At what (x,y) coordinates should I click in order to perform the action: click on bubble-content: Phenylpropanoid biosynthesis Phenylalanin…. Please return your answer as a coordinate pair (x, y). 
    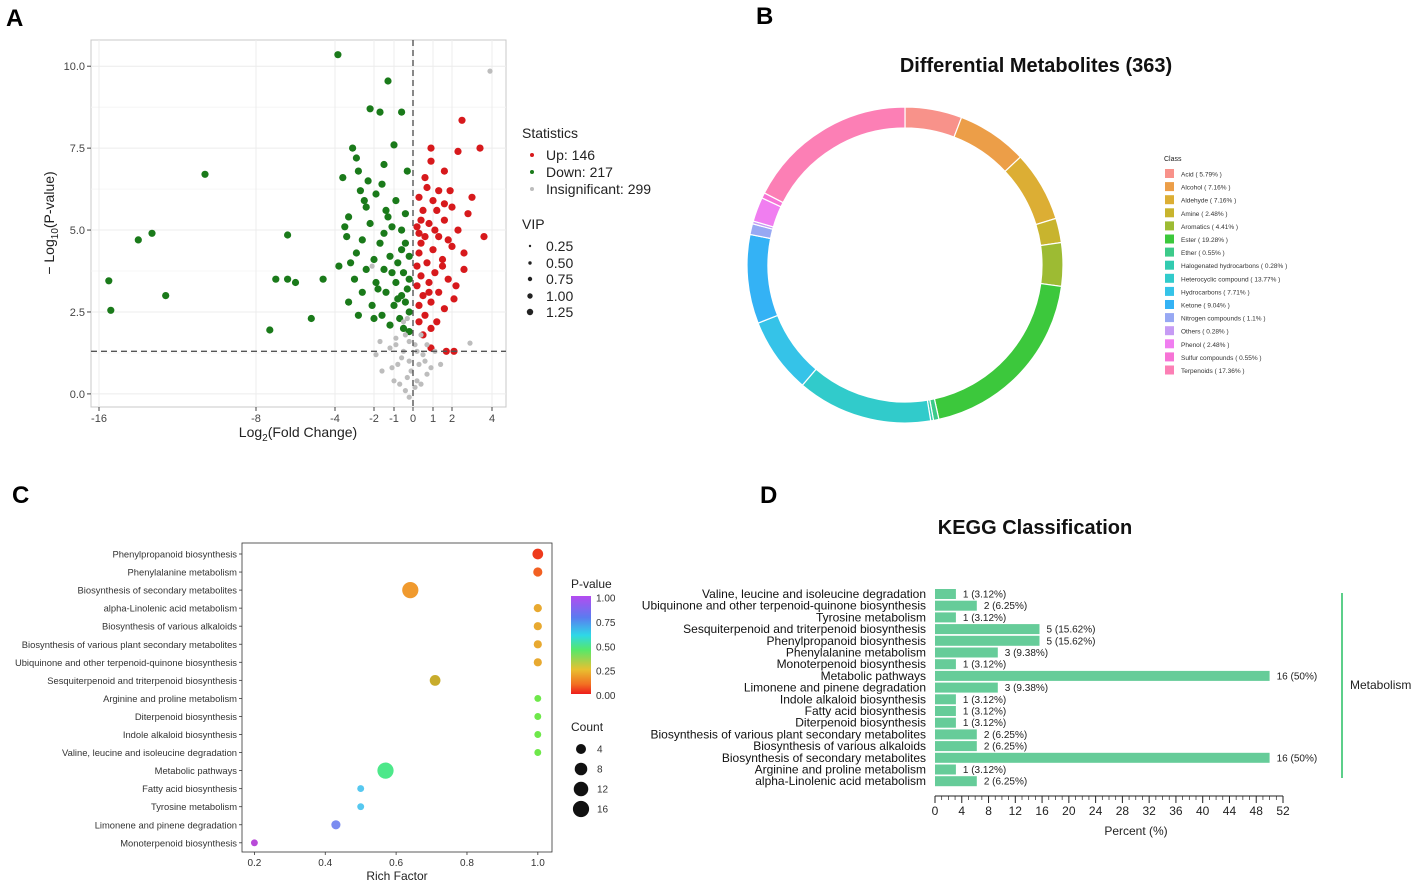
    Looking at the image, I should click on (280, 709).